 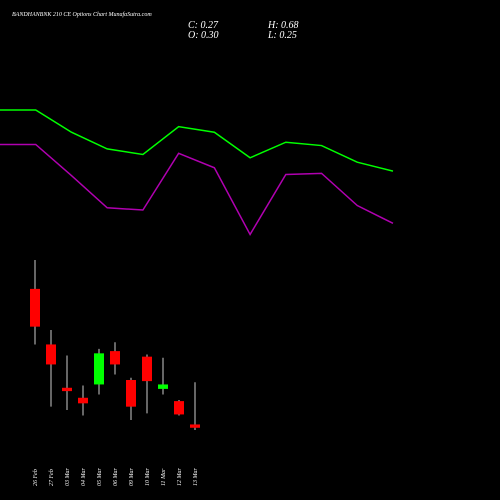 I want to click on x-tick-label: 06 Mar, so click(x=116, y=477).